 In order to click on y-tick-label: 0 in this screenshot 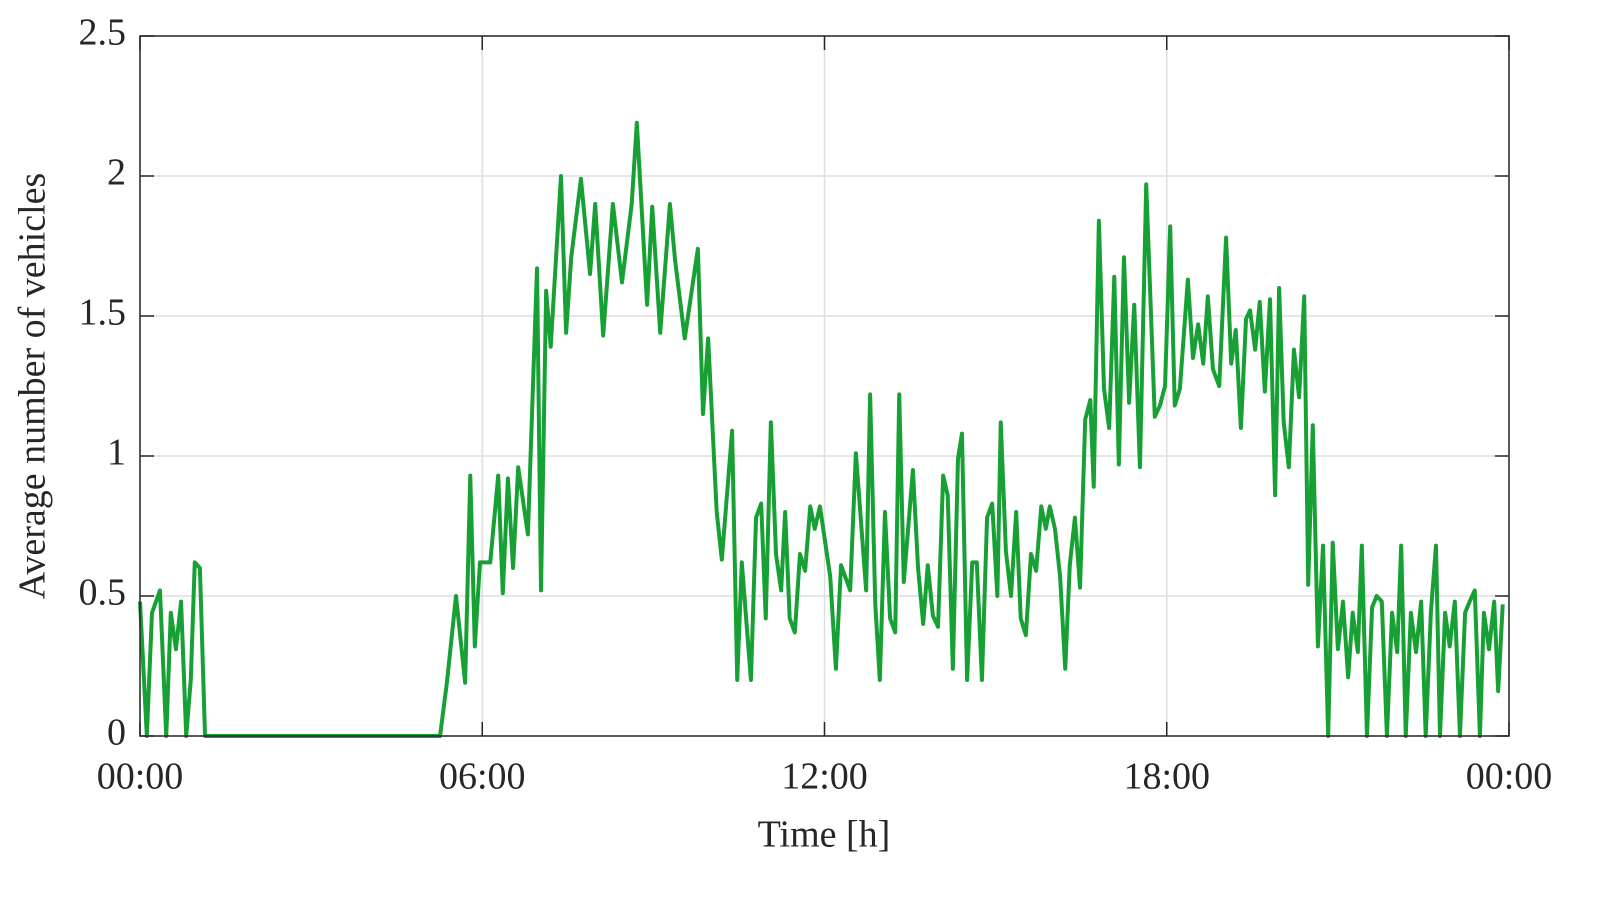, I will do `click(116, 733)`.